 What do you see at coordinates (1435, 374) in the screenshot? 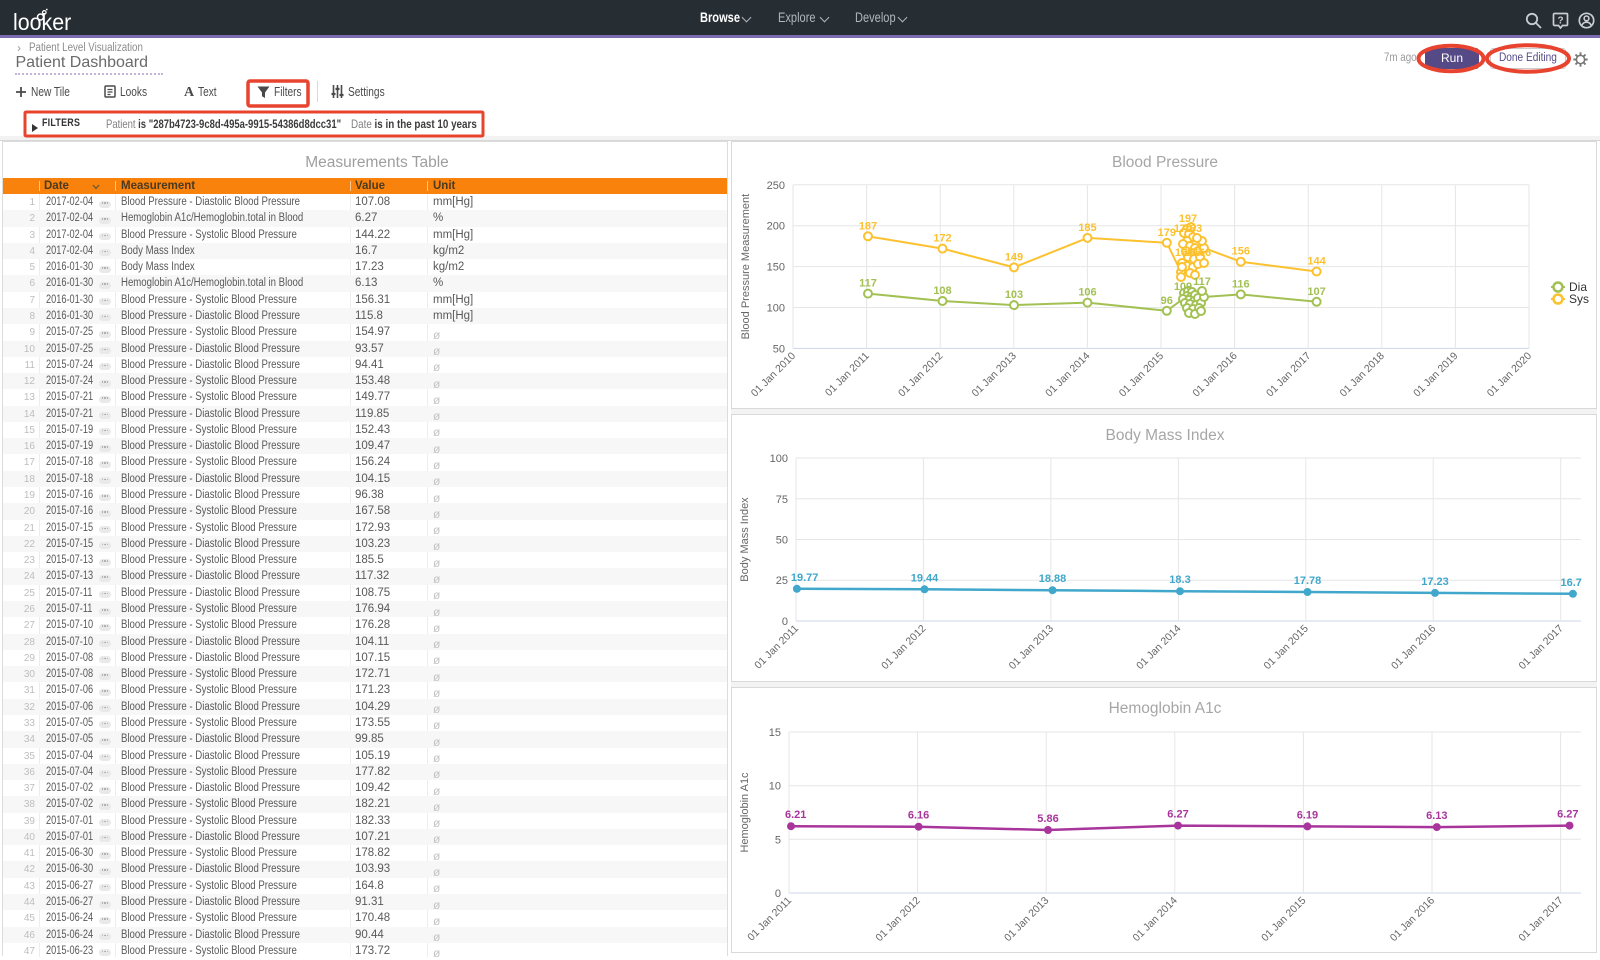
I see `svg-text: 01 Jan 2019` at bounding box center [1435, 374].